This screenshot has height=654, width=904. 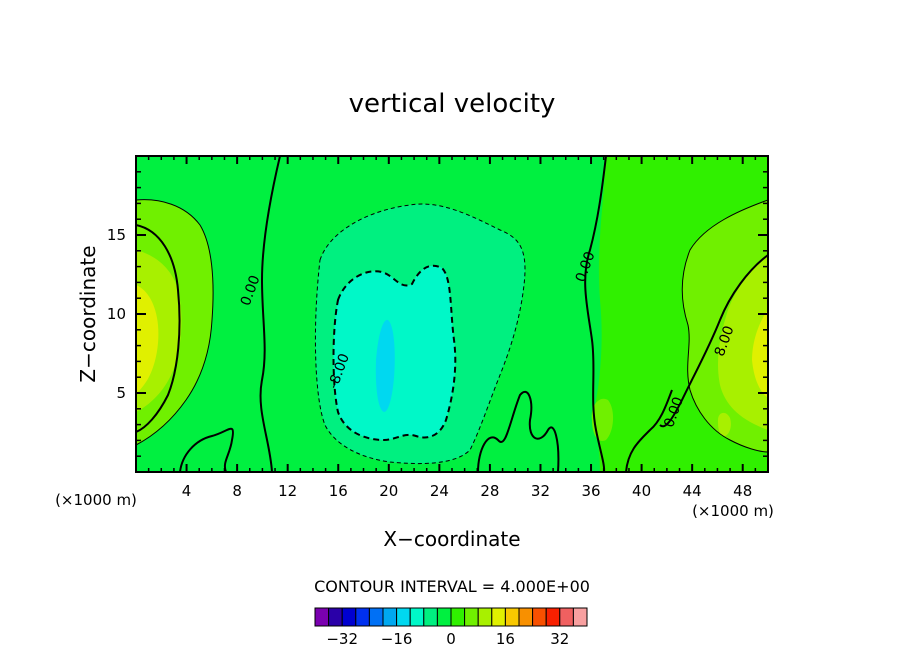 I want to click on negative-contour-dashed, so click(x=394, y=353).